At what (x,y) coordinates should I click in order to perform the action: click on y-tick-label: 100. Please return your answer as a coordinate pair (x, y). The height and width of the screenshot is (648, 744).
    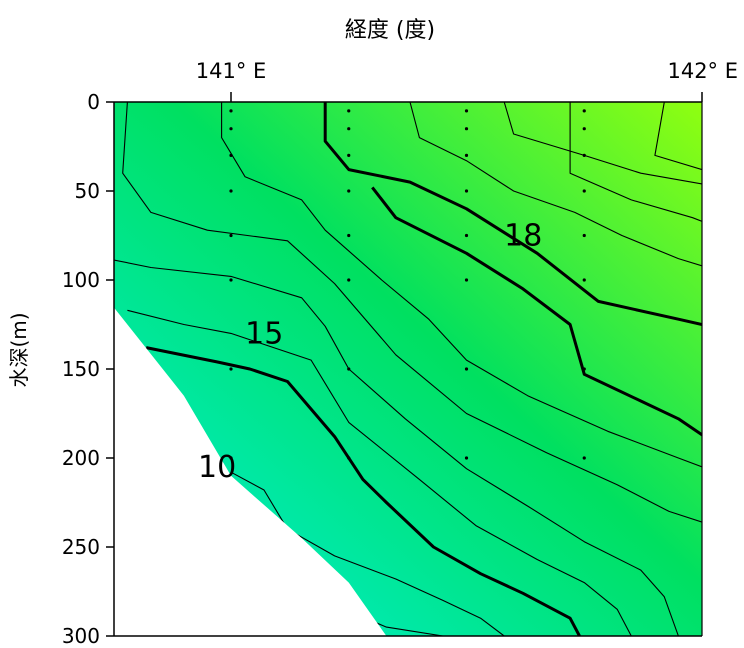
    Looking at the image, I should click on (81, 280).